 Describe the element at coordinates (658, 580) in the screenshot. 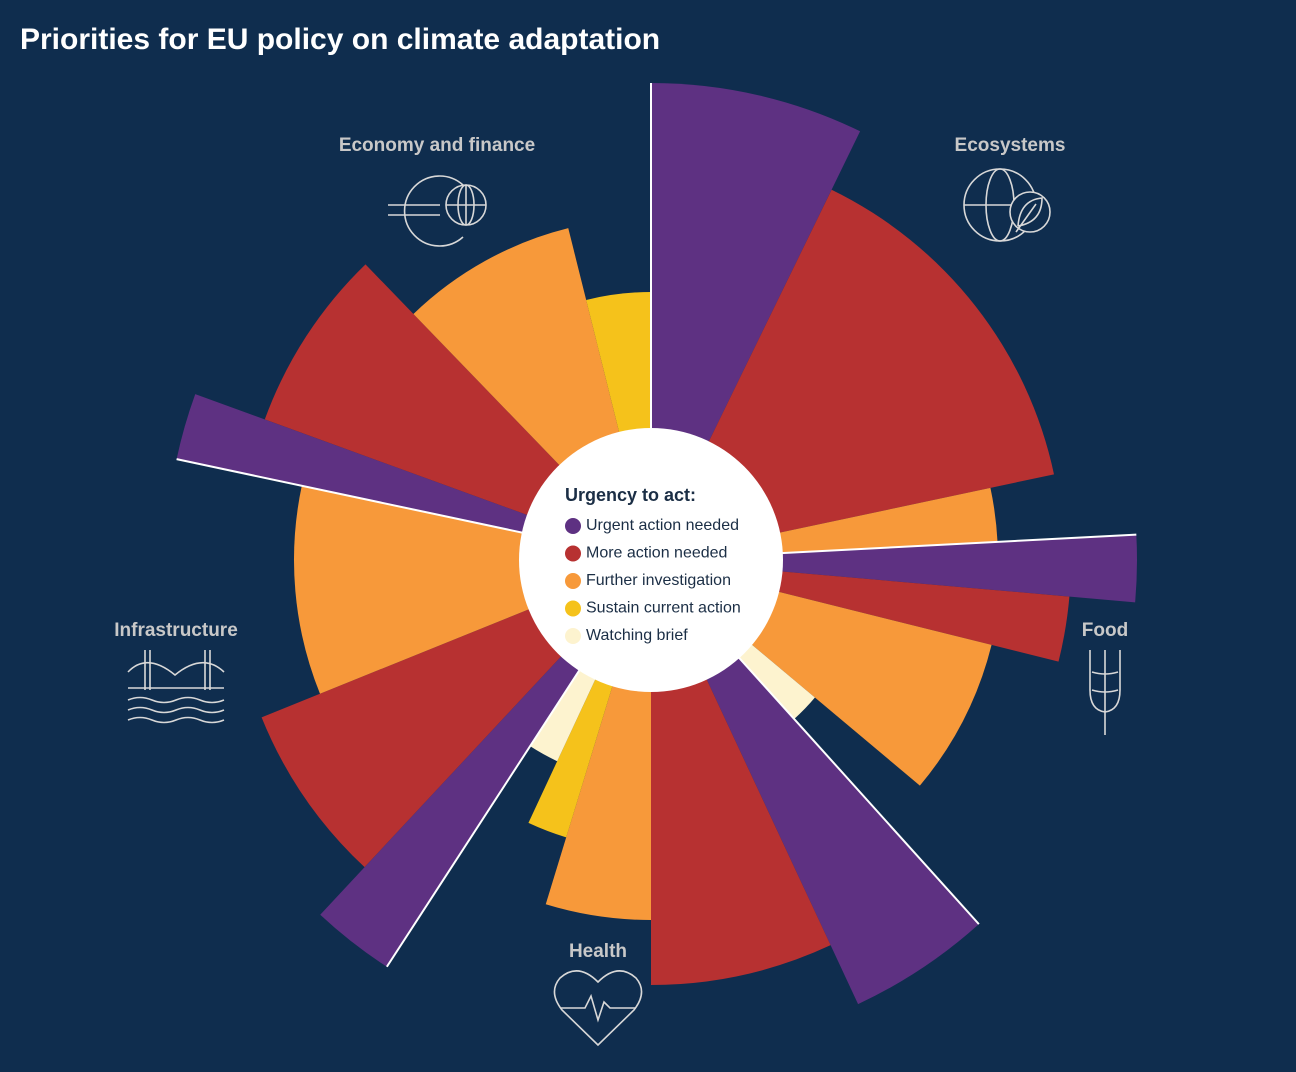

I see `legend-label: Further investigation` at that location.